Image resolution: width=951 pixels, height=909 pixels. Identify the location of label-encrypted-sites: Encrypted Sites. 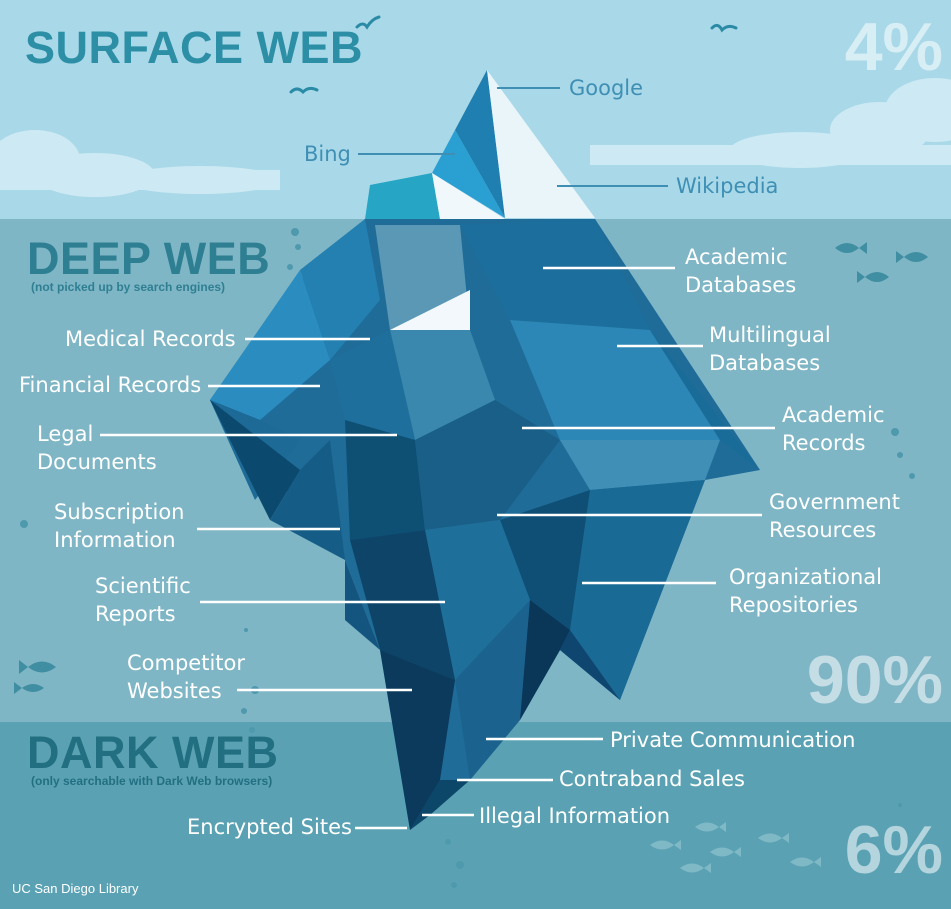
(269, 827).